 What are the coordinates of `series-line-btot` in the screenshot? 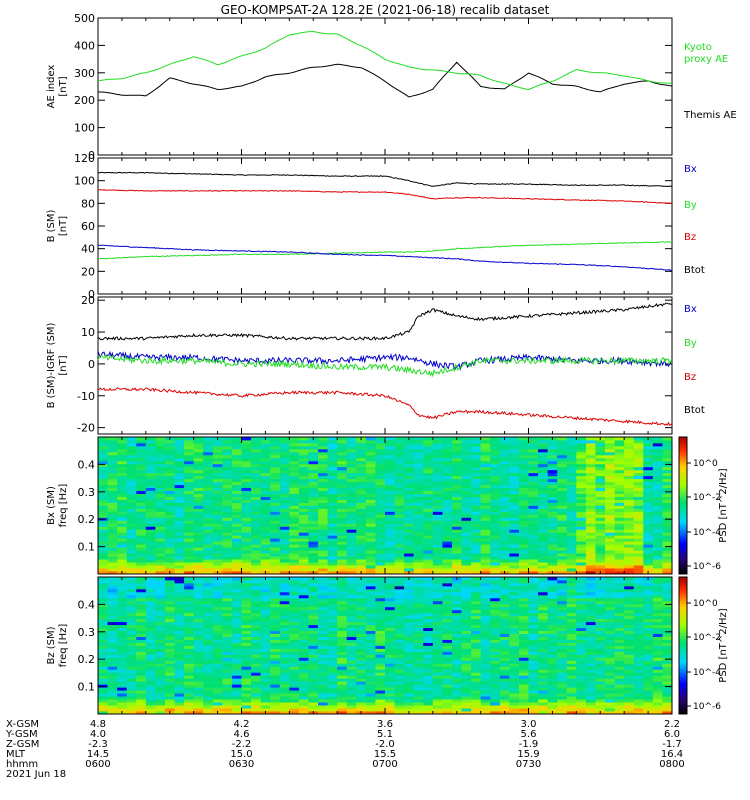 It's located at (385, 321).